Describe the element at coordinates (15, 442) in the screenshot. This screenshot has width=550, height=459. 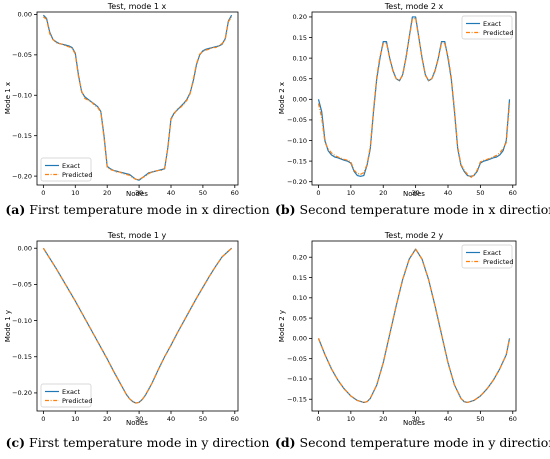
I see `caption-label: (c)` at that location.